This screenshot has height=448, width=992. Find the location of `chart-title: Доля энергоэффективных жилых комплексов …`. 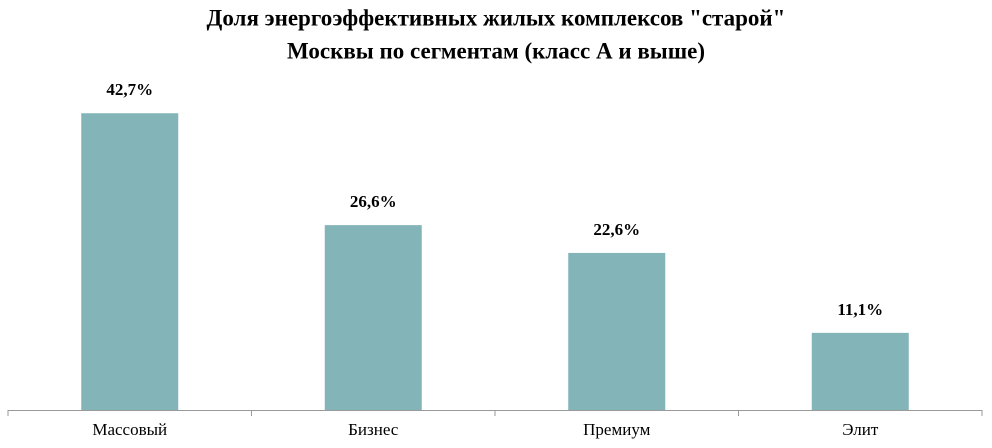

chart-title: Доля энергоэффективных жилых комплексов … is located at coordinates (496, 17).